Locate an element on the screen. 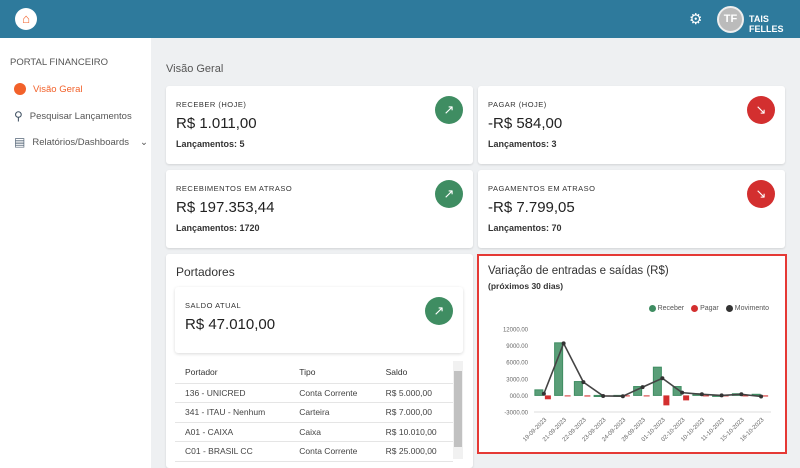 Image resolution: width=800 pixels, height=468 pixels. y-tick-label: 3000.00 is located at coordinates (517, 380).